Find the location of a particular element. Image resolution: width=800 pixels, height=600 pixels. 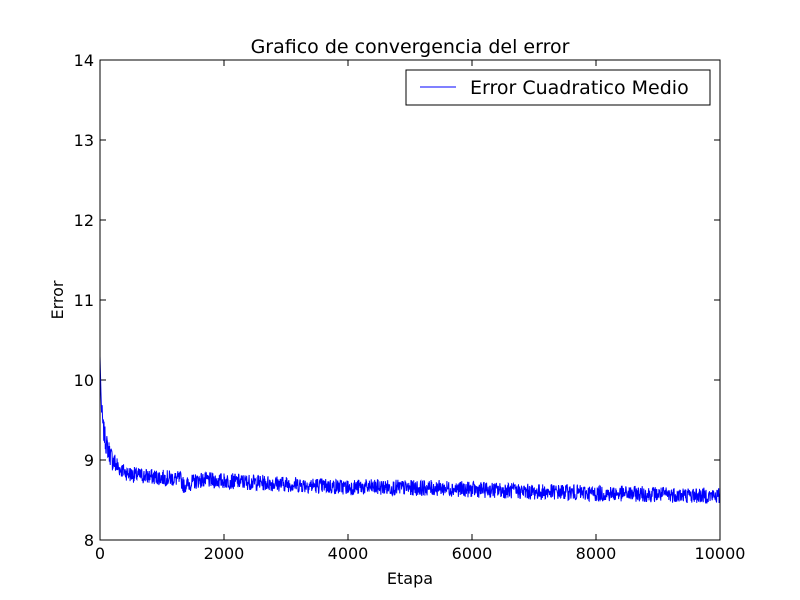

x-tick-label: 8000 is located at coordinates (596, 553).